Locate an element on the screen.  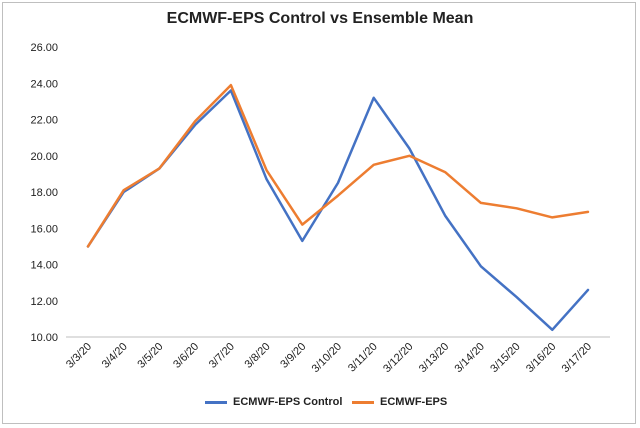
x-tick-label: 3/11/20 is located at coordinates (363, 358).